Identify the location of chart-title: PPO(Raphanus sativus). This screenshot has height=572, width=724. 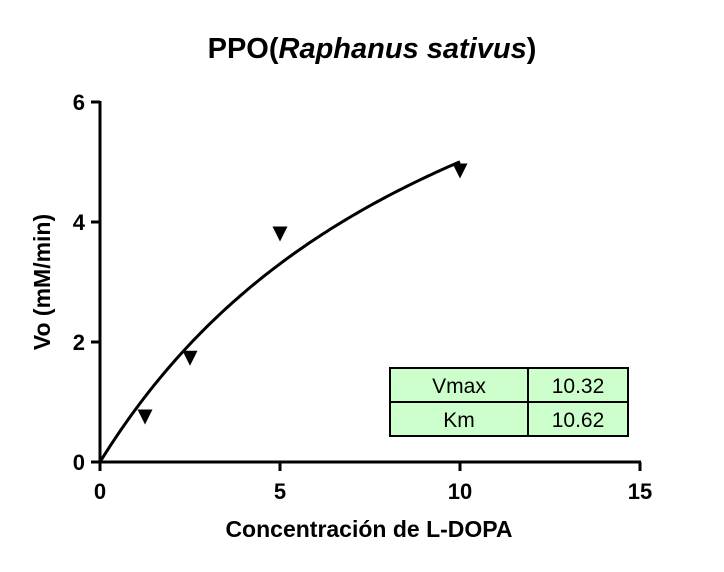
(372, 49).